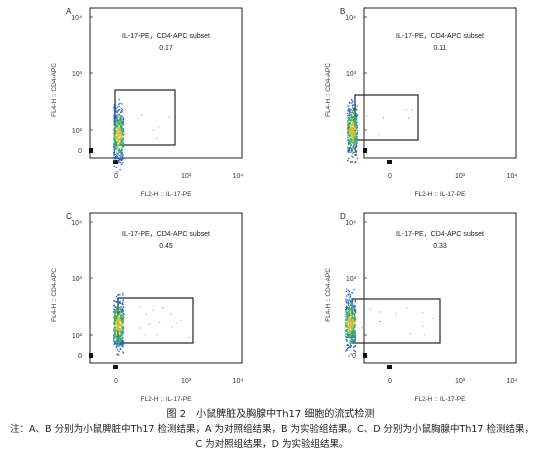  Describe the element at coordinates (389, 367) in the screenshot. I see `axis-marker` at that location.